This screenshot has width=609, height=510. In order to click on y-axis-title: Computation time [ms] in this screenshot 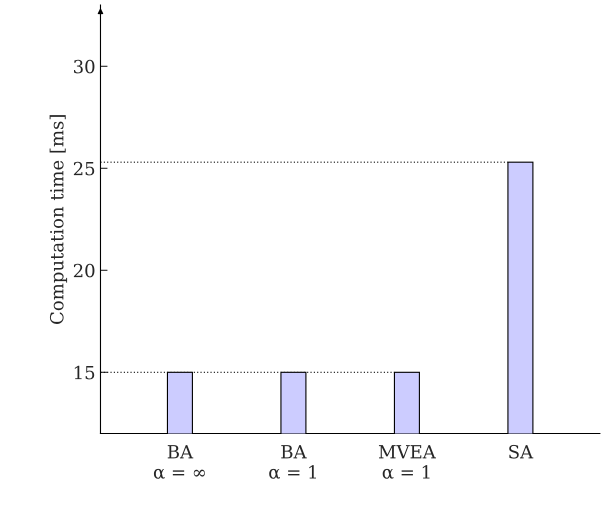, I will do `click(59, 219)`.